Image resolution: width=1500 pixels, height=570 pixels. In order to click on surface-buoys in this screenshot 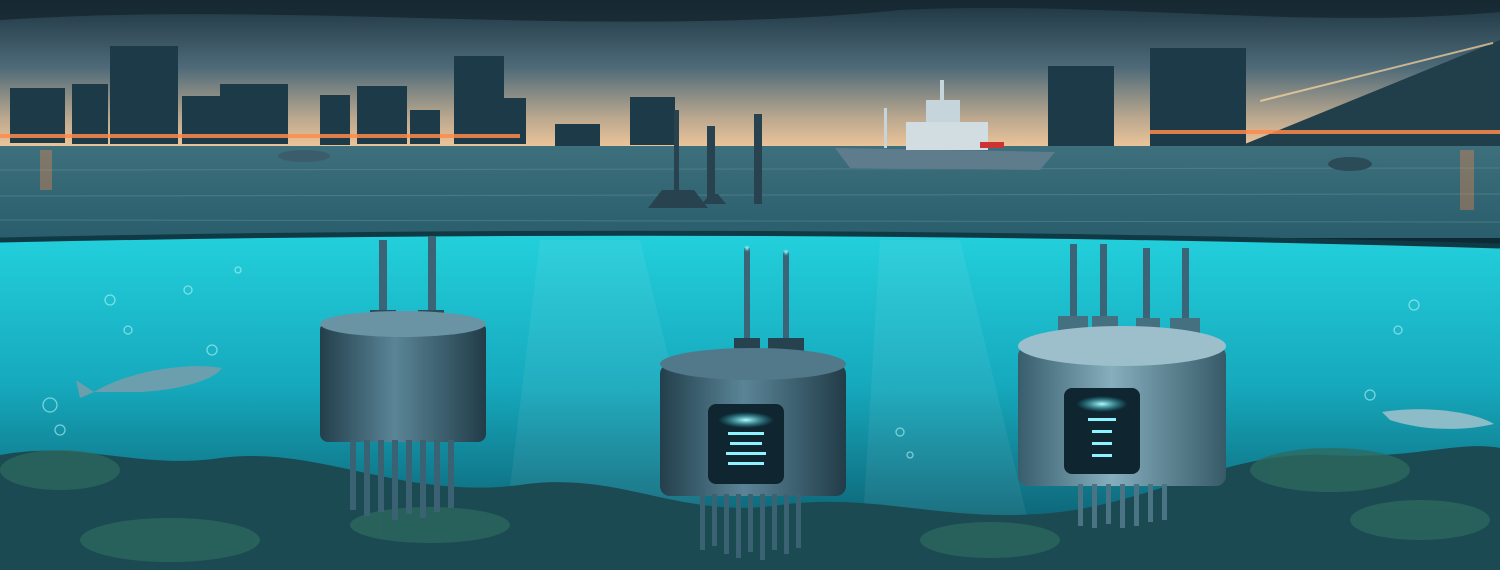, I will do `click(705, 159)`.